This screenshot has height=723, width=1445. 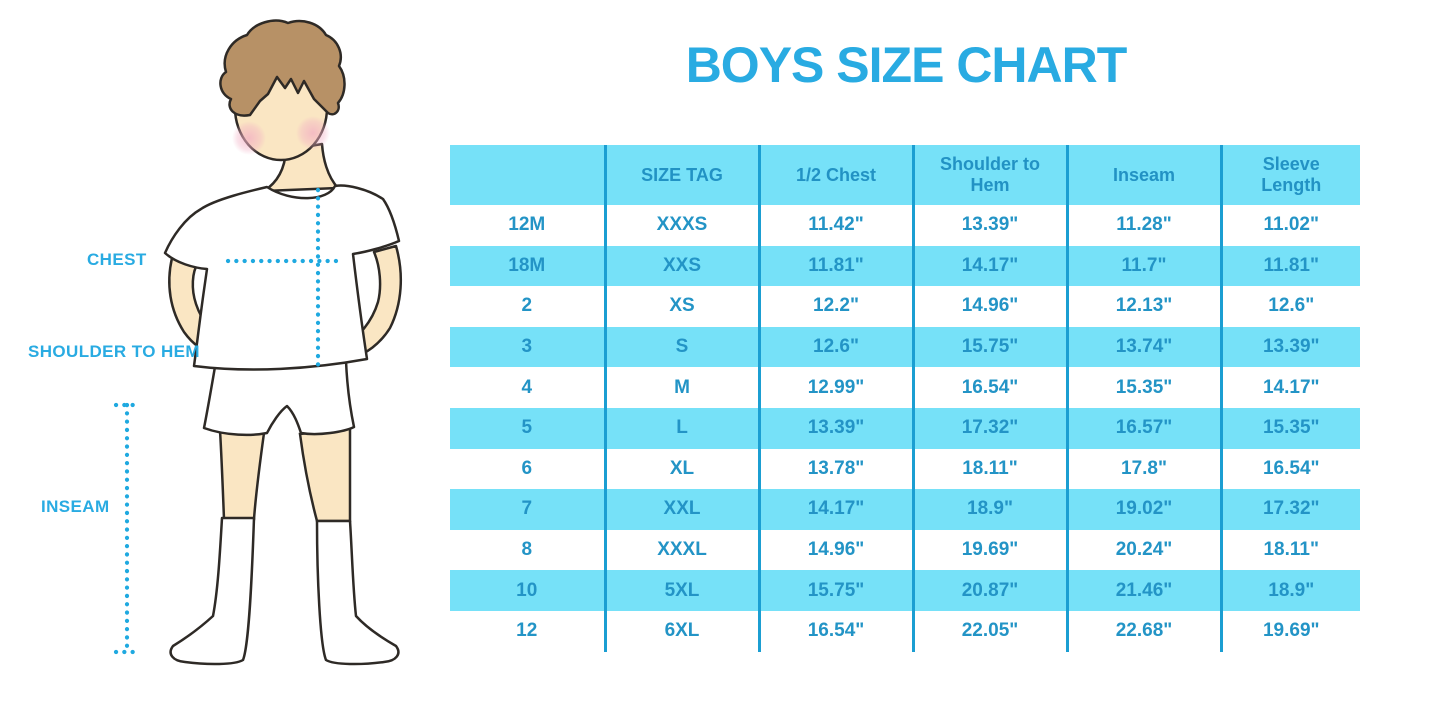 What do you see at coordinates (1145, 266) in the screenshot?
I see `size-cell: 11.7"` at bounding box center [1145, 266].